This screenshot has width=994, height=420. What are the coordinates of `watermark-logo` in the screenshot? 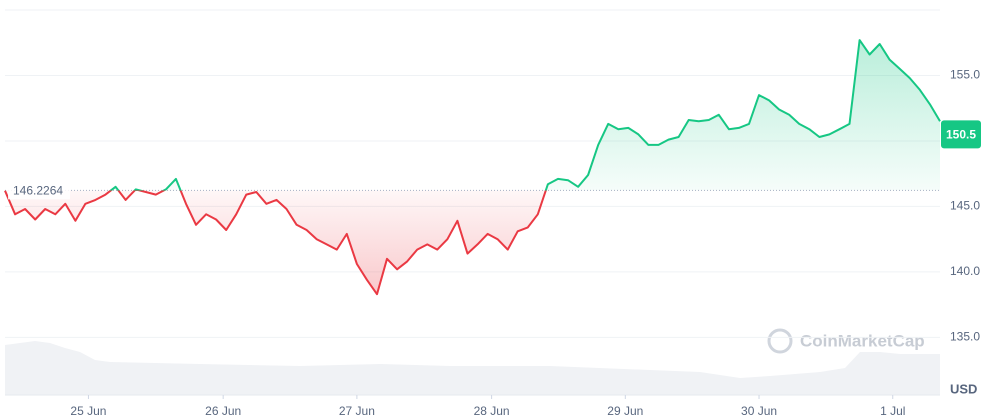 It's located at (780, 341).